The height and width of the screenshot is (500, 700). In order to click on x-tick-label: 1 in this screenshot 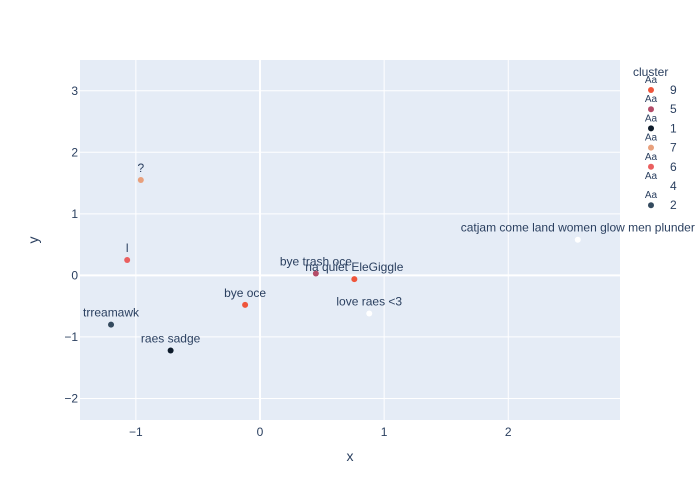, I will do `click(384, 432)`.